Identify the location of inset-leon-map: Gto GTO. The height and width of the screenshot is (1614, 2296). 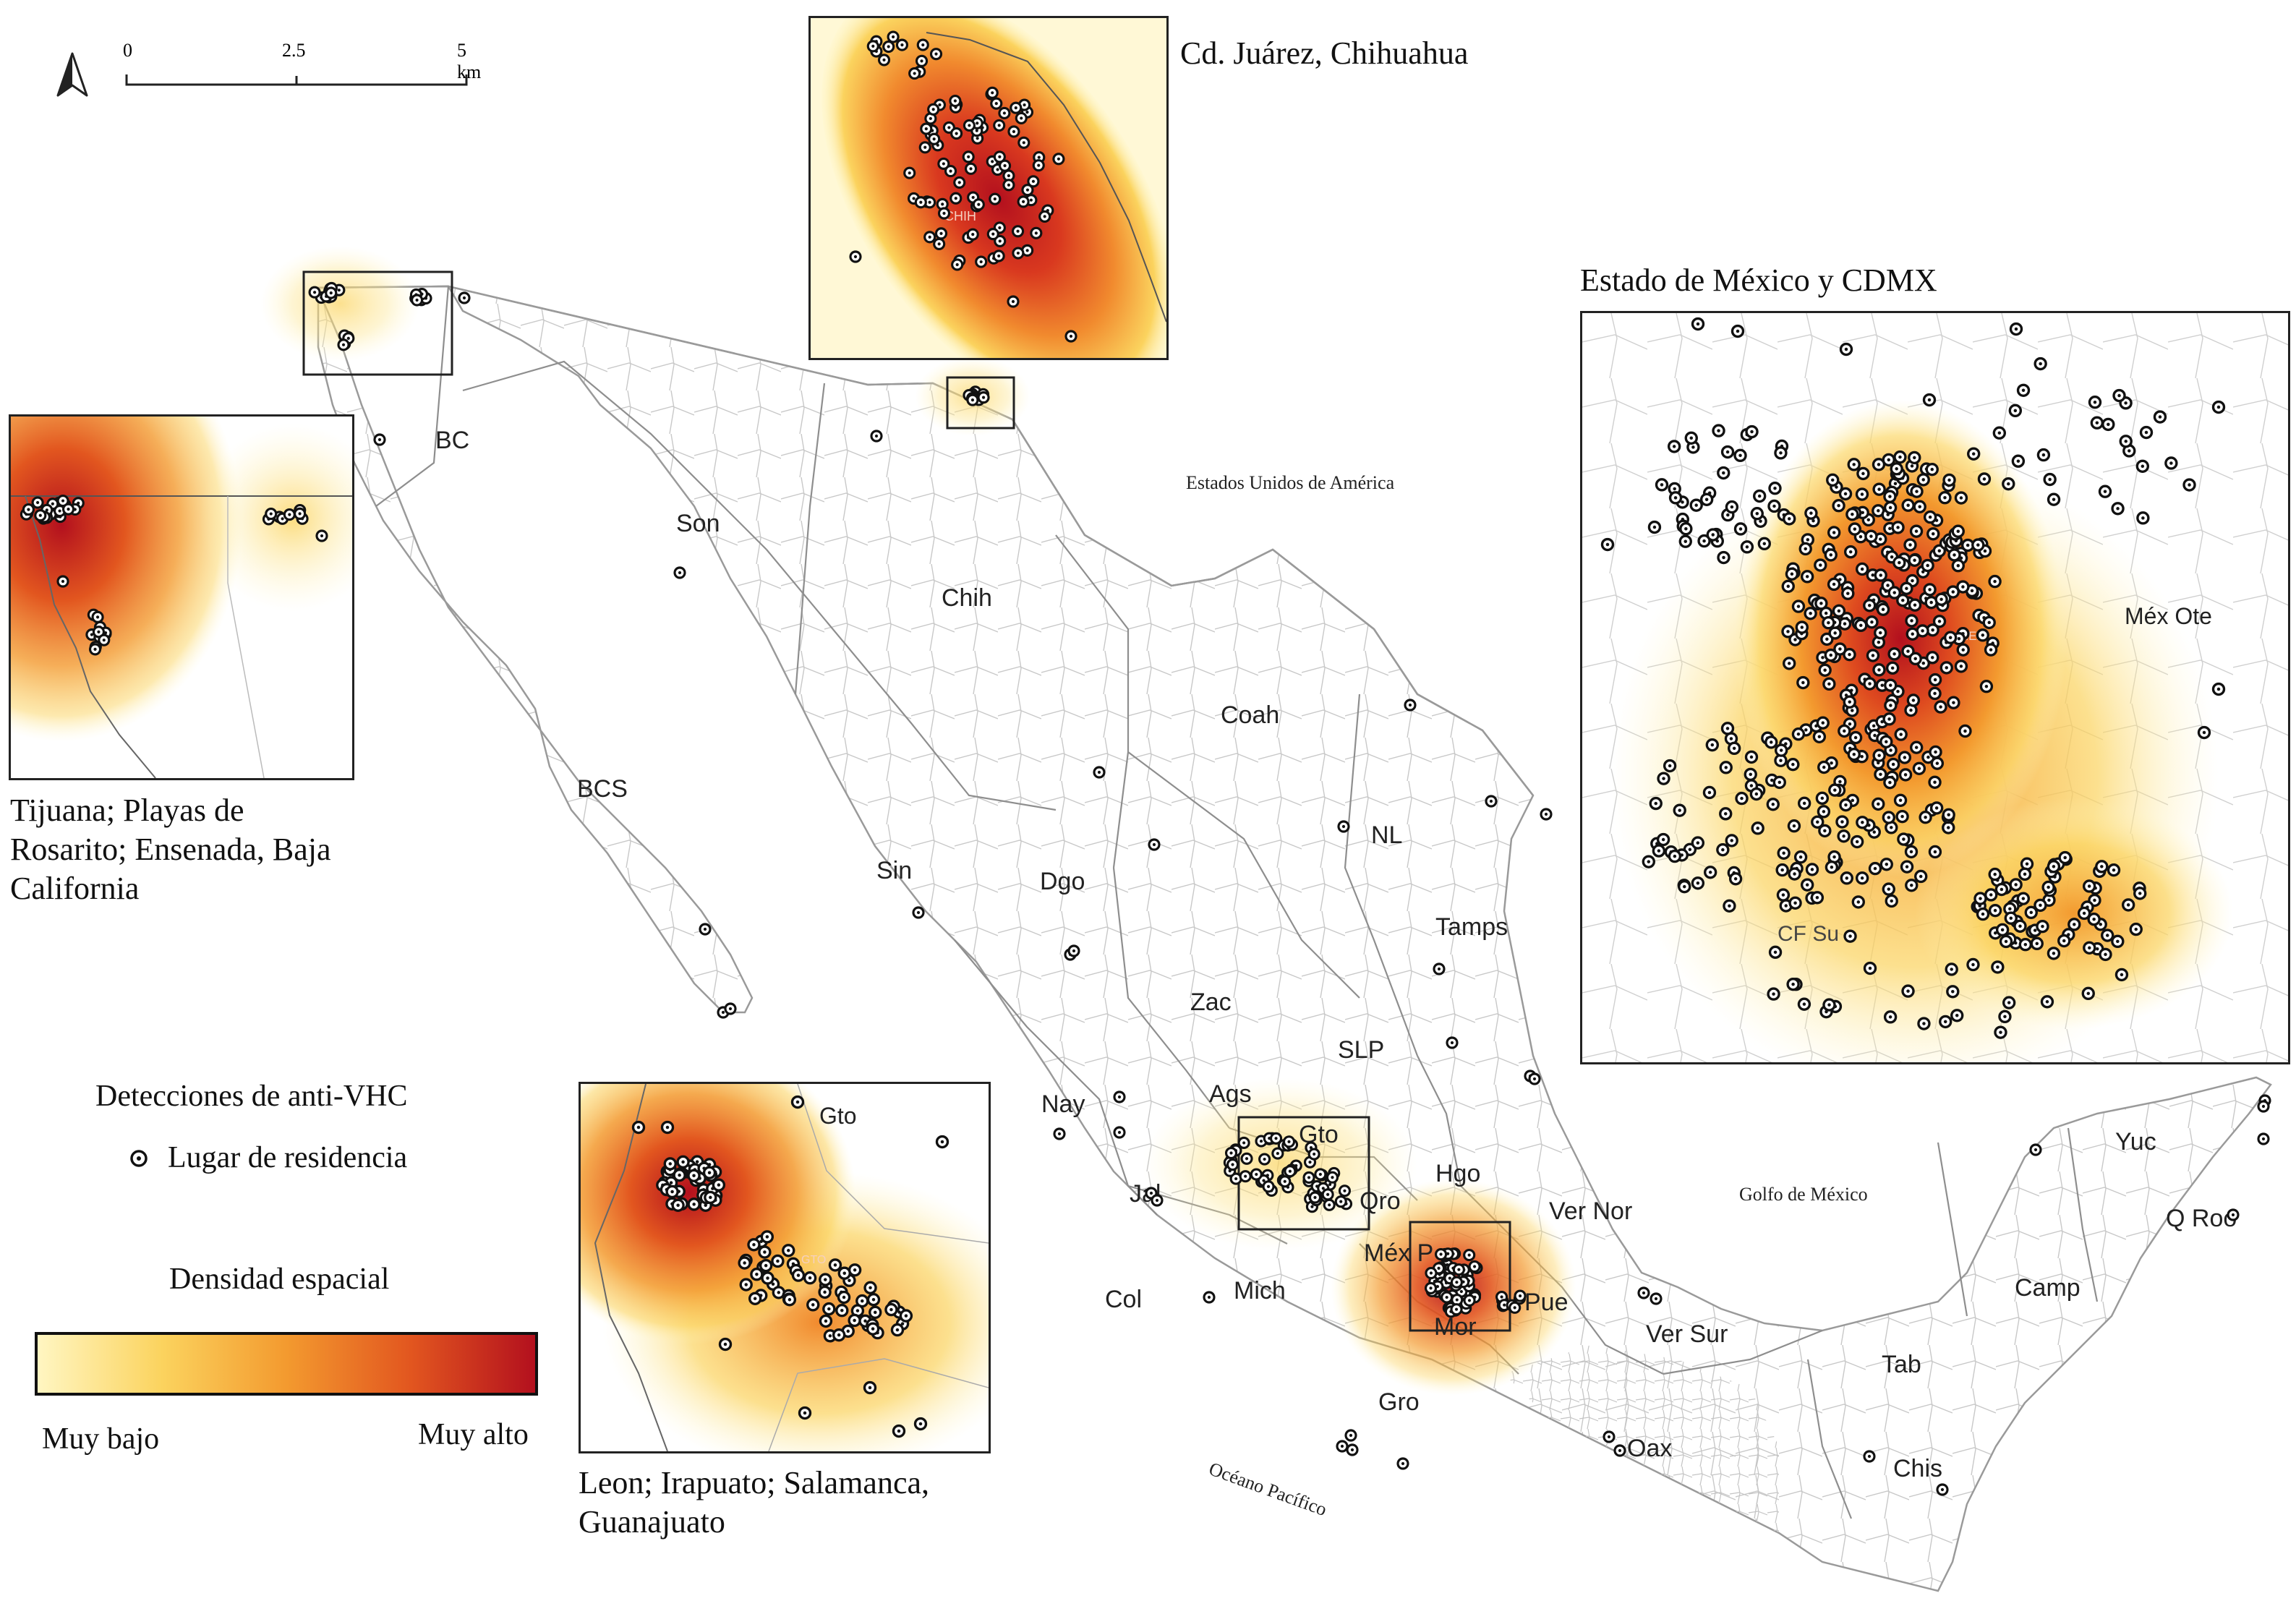
(785, 1267).